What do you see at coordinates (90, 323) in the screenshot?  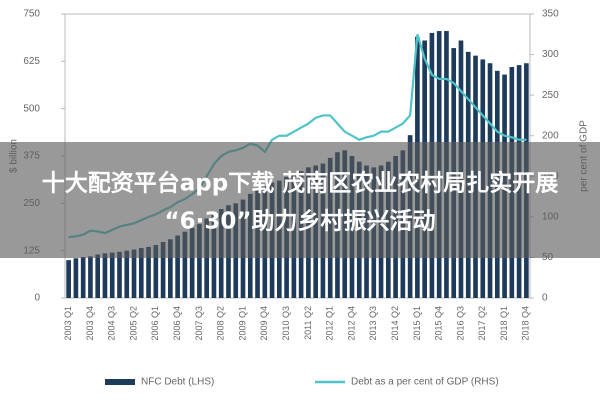 I see `x-tick-label: 2003 Q4` at bounding box center [90, 323].